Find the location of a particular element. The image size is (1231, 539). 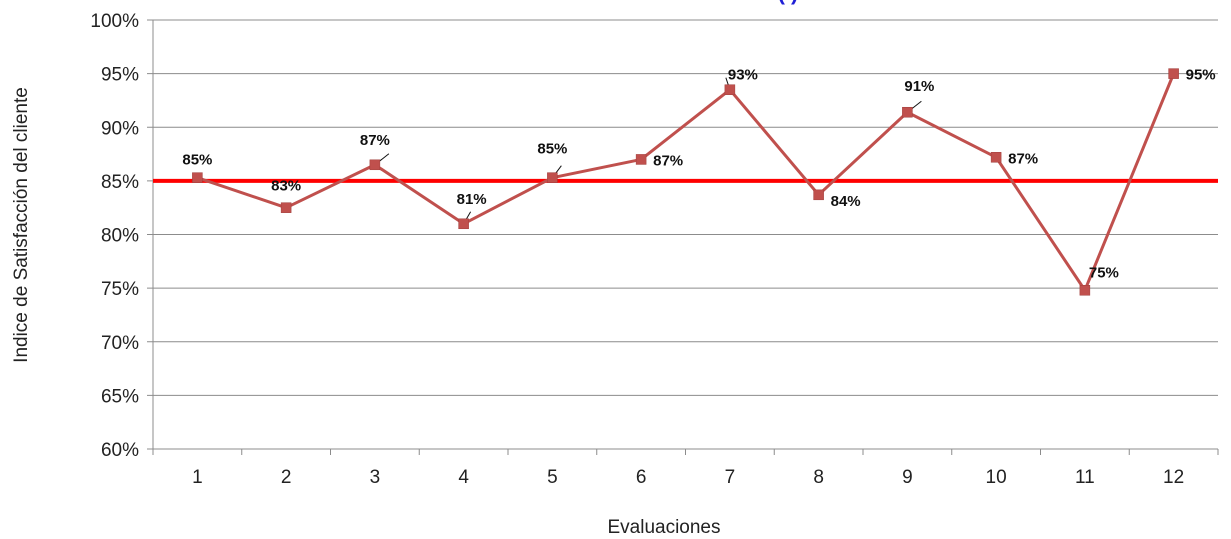

x-axis-title: Evaluaciones is located at coordinates (663, 527).